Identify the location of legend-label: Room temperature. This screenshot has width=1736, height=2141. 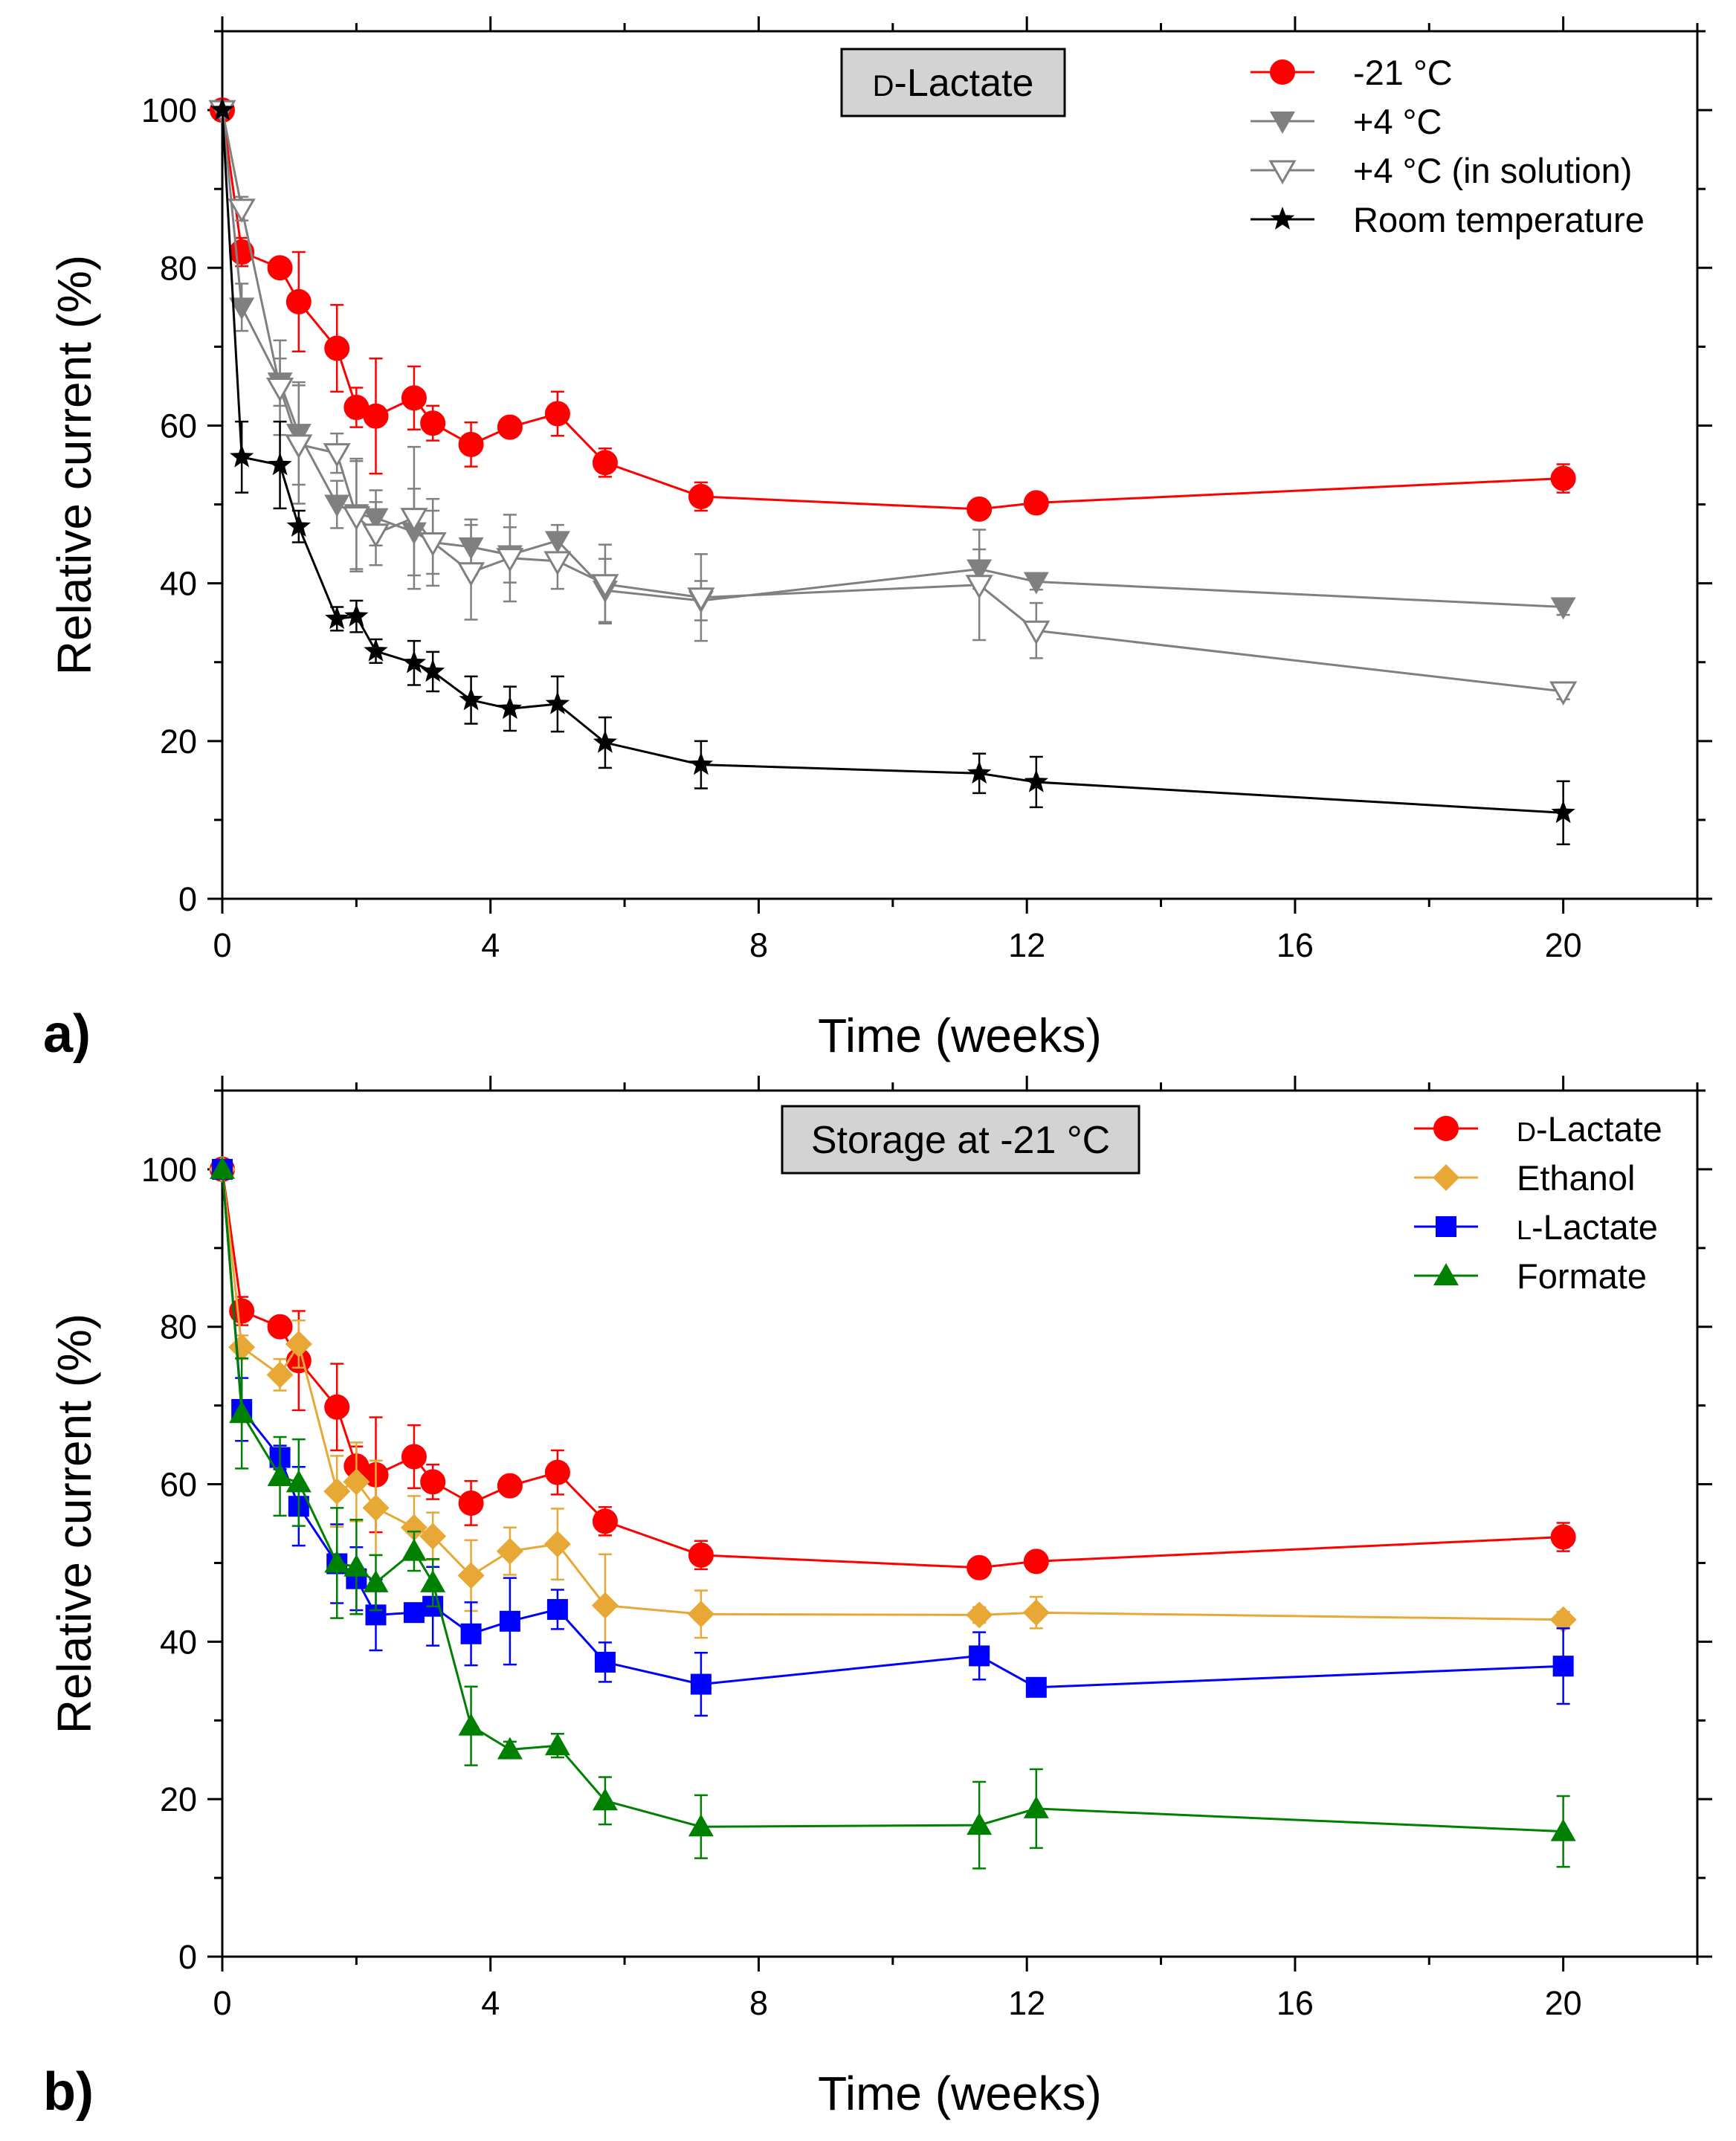
(1499, 219).